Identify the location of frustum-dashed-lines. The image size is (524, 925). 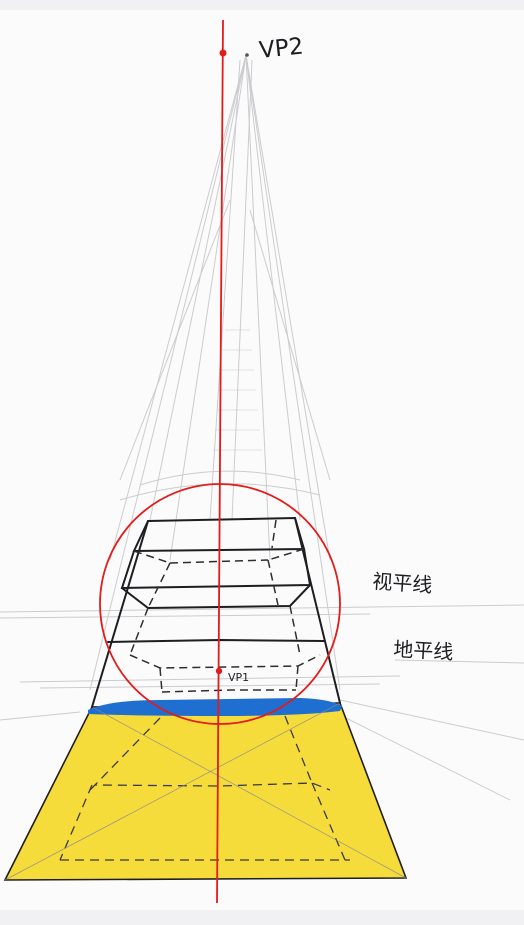
(225, 606).